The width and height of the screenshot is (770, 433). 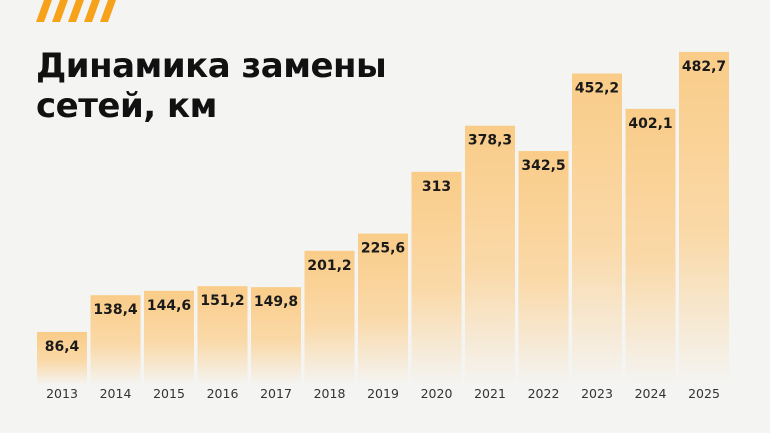 I want to click on data-label-2013: 86,4, so click(x=62, y=347).